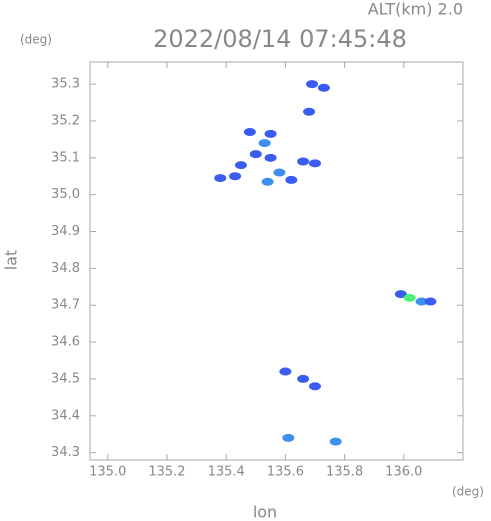 The width and height of the screenshot is (491, 521). What do you see at coordinates (285, 472) in the screenshot?
I see `x-tick-label: 135.6` at bounding box center [285, 472].